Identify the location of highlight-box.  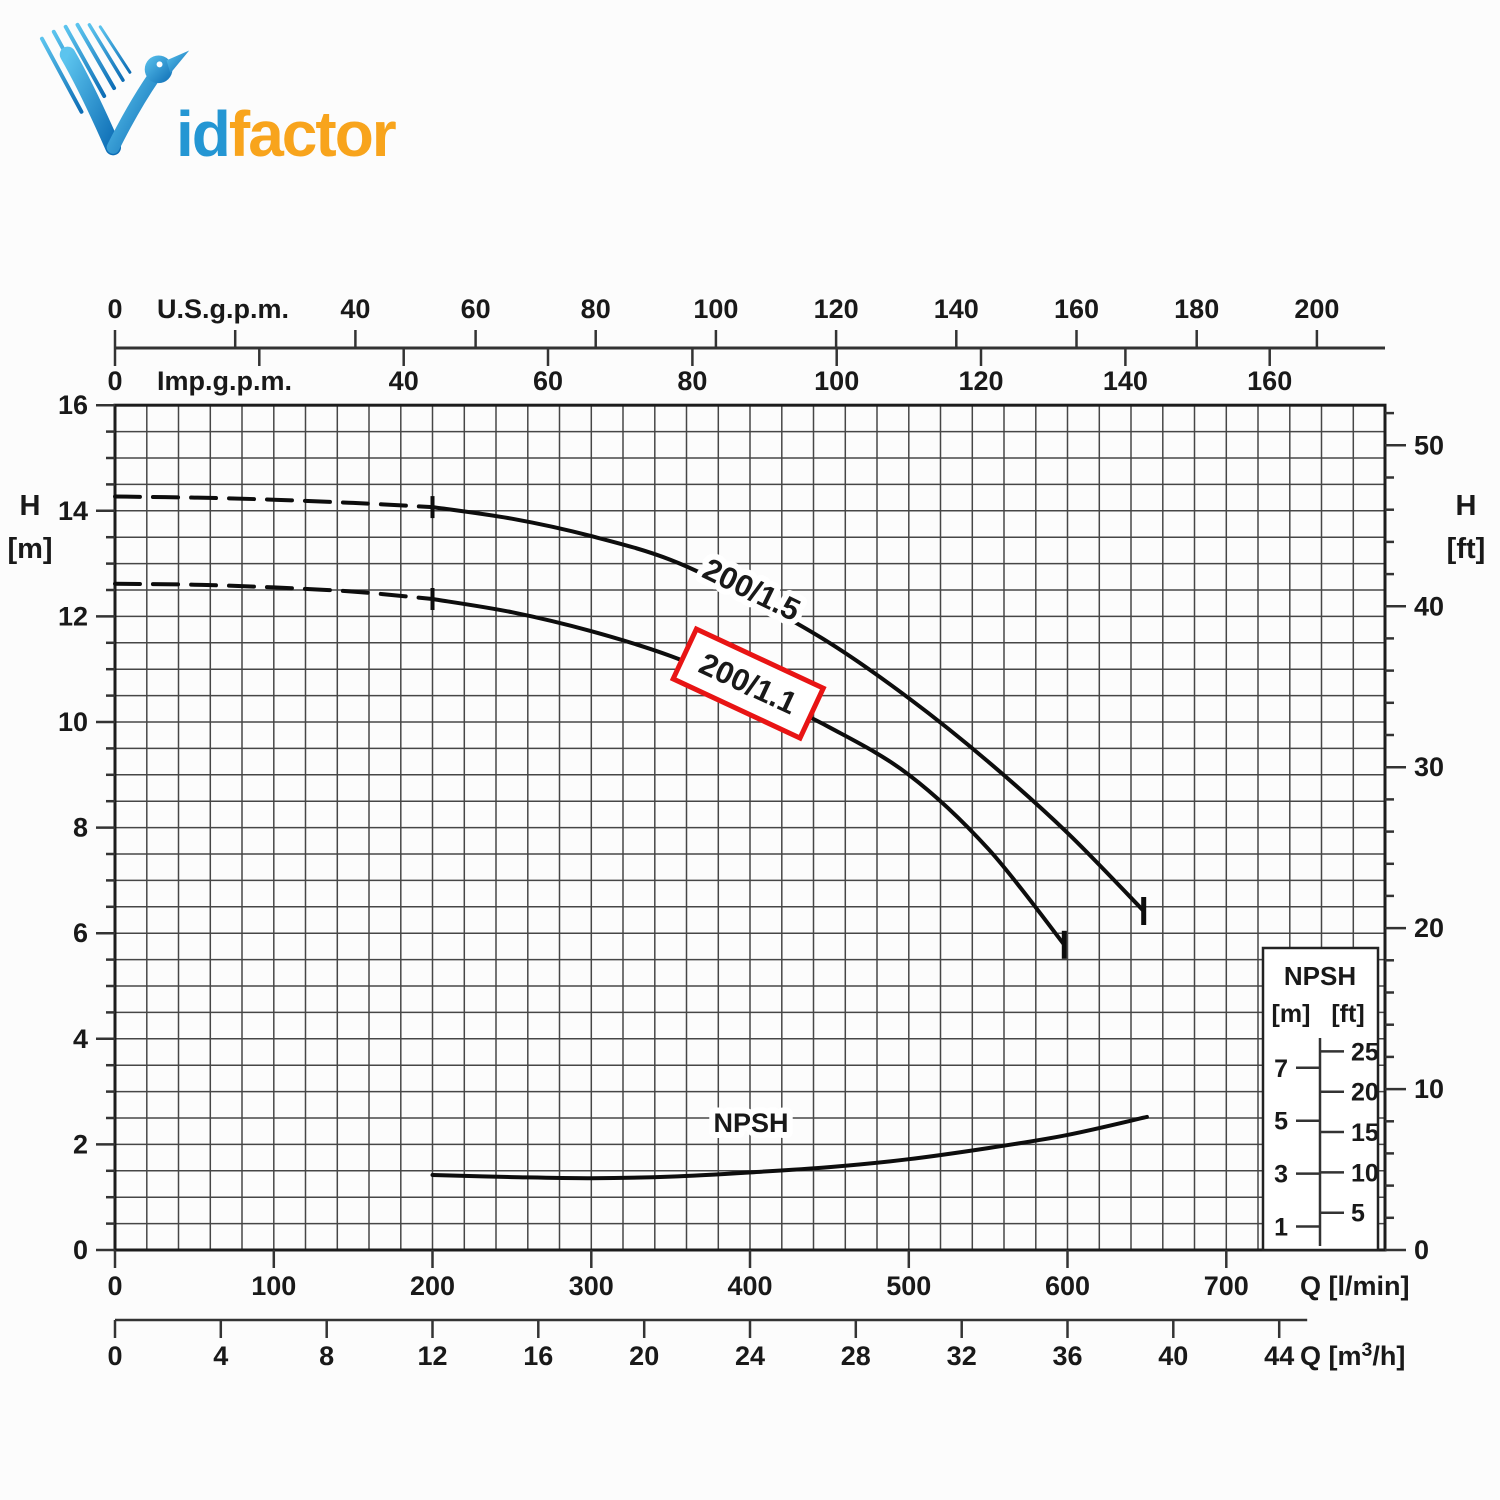
(748, 683).